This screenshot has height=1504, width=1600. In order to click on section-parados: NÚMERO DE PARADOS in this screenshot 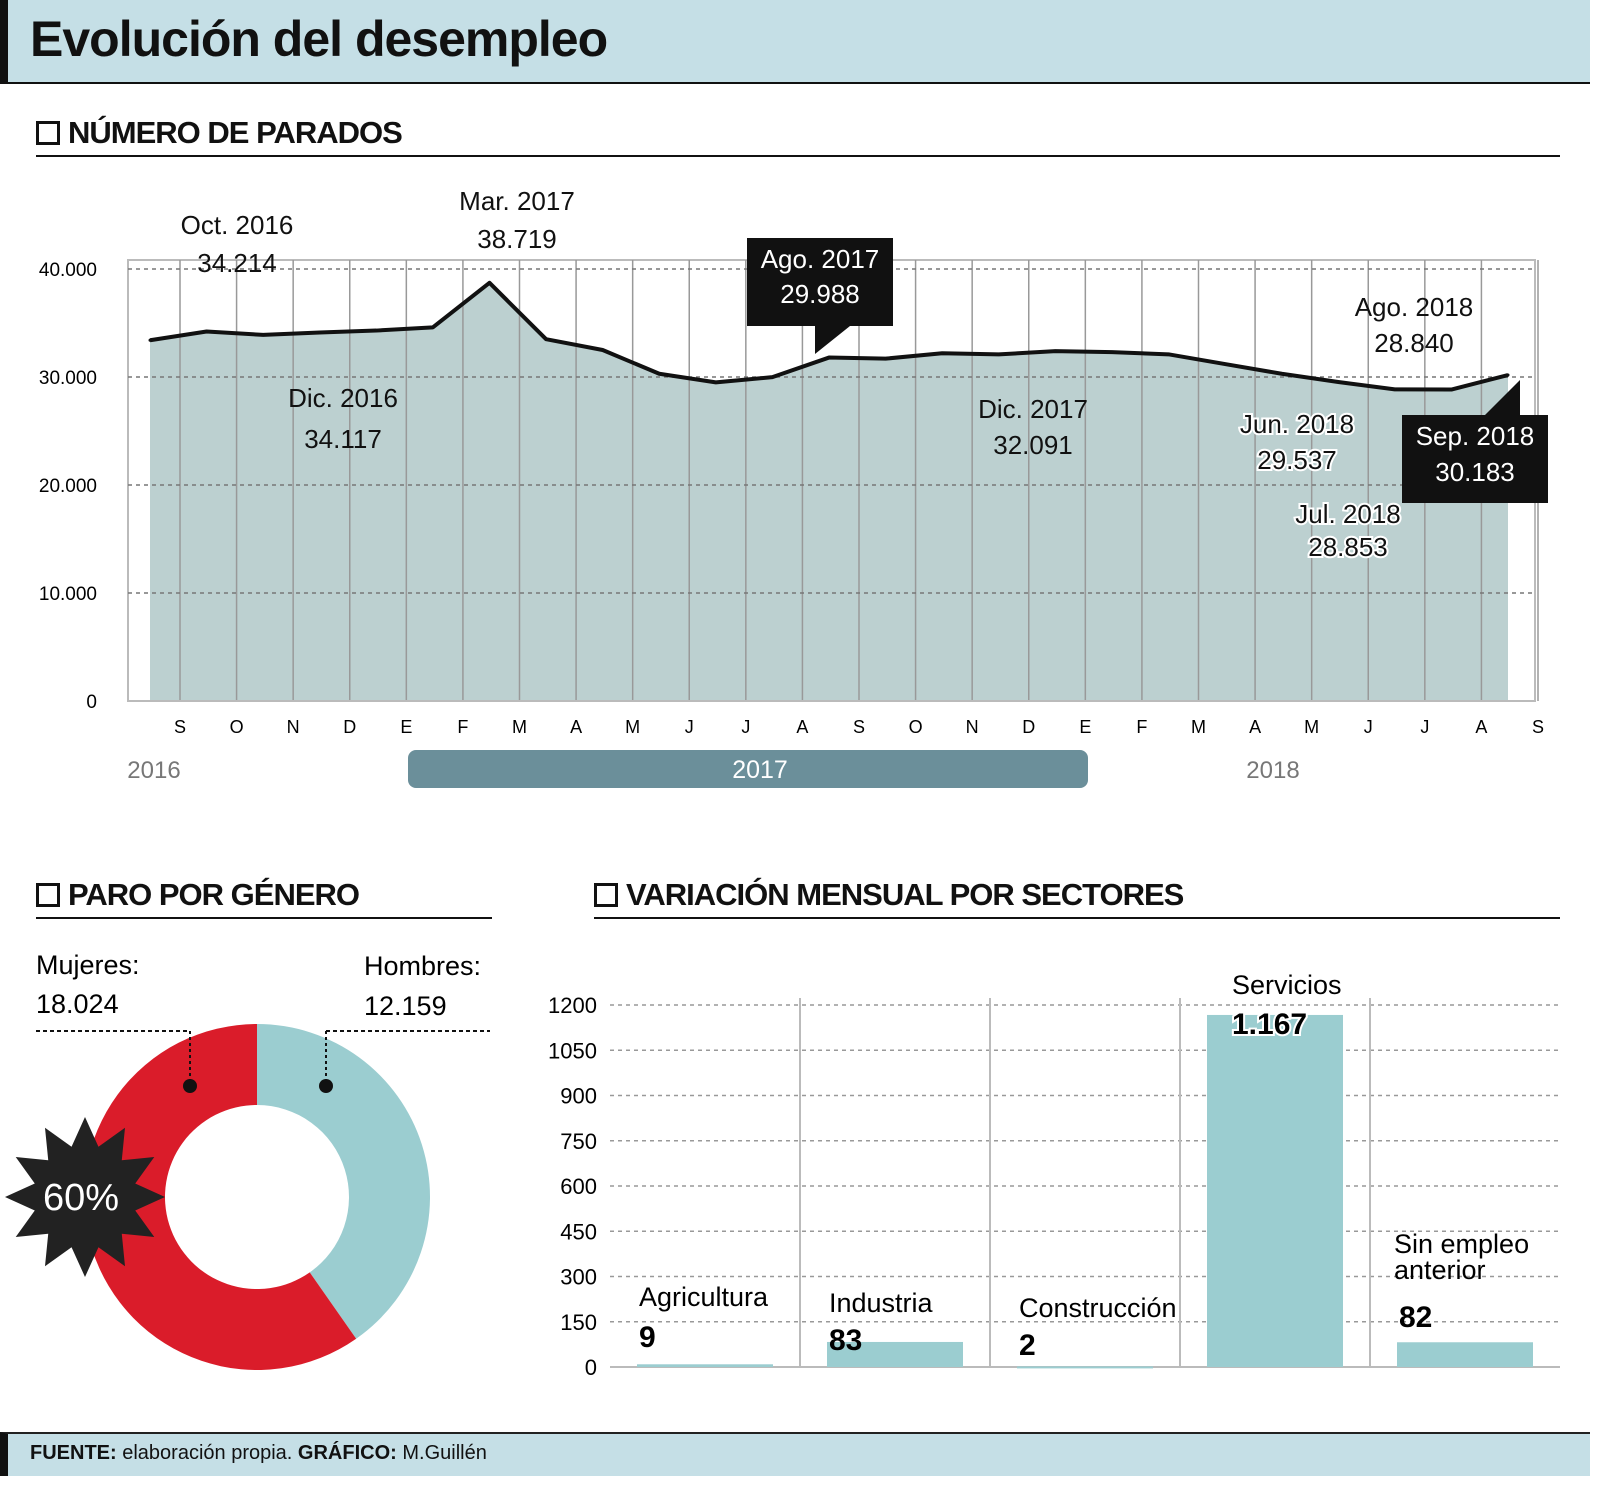, I will do `click(219, 133)`.